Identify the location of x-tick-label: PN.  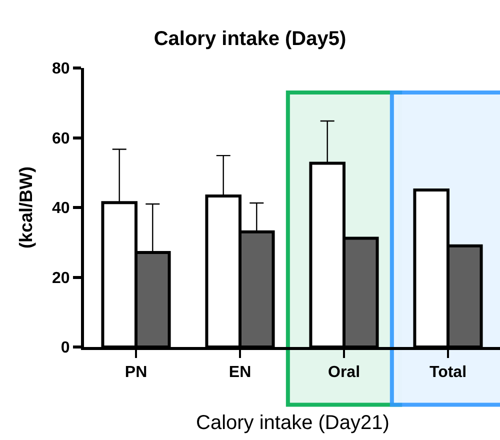
(136, 373).